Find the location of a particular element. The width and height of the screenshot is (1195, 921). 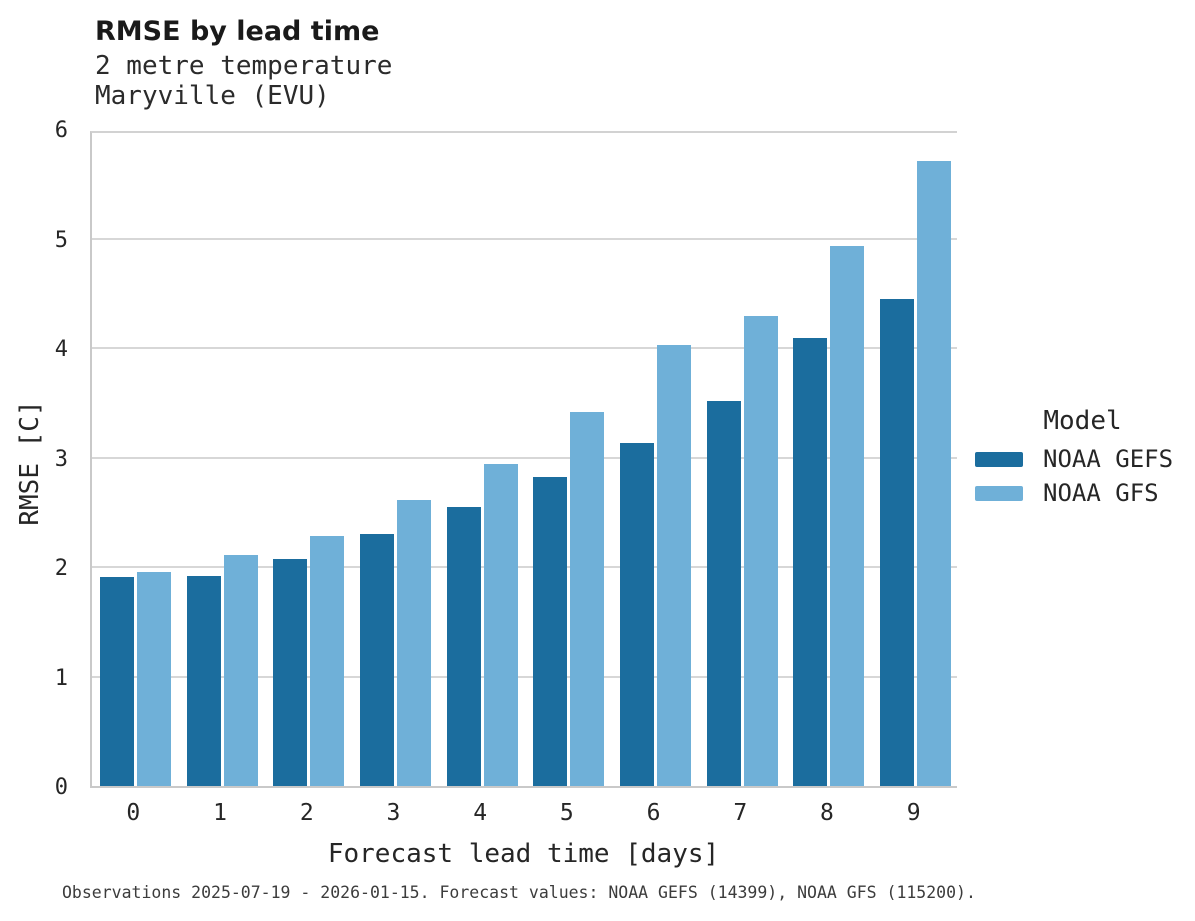

y-tick-label-0: 0 is located at coordinates (61, 787).